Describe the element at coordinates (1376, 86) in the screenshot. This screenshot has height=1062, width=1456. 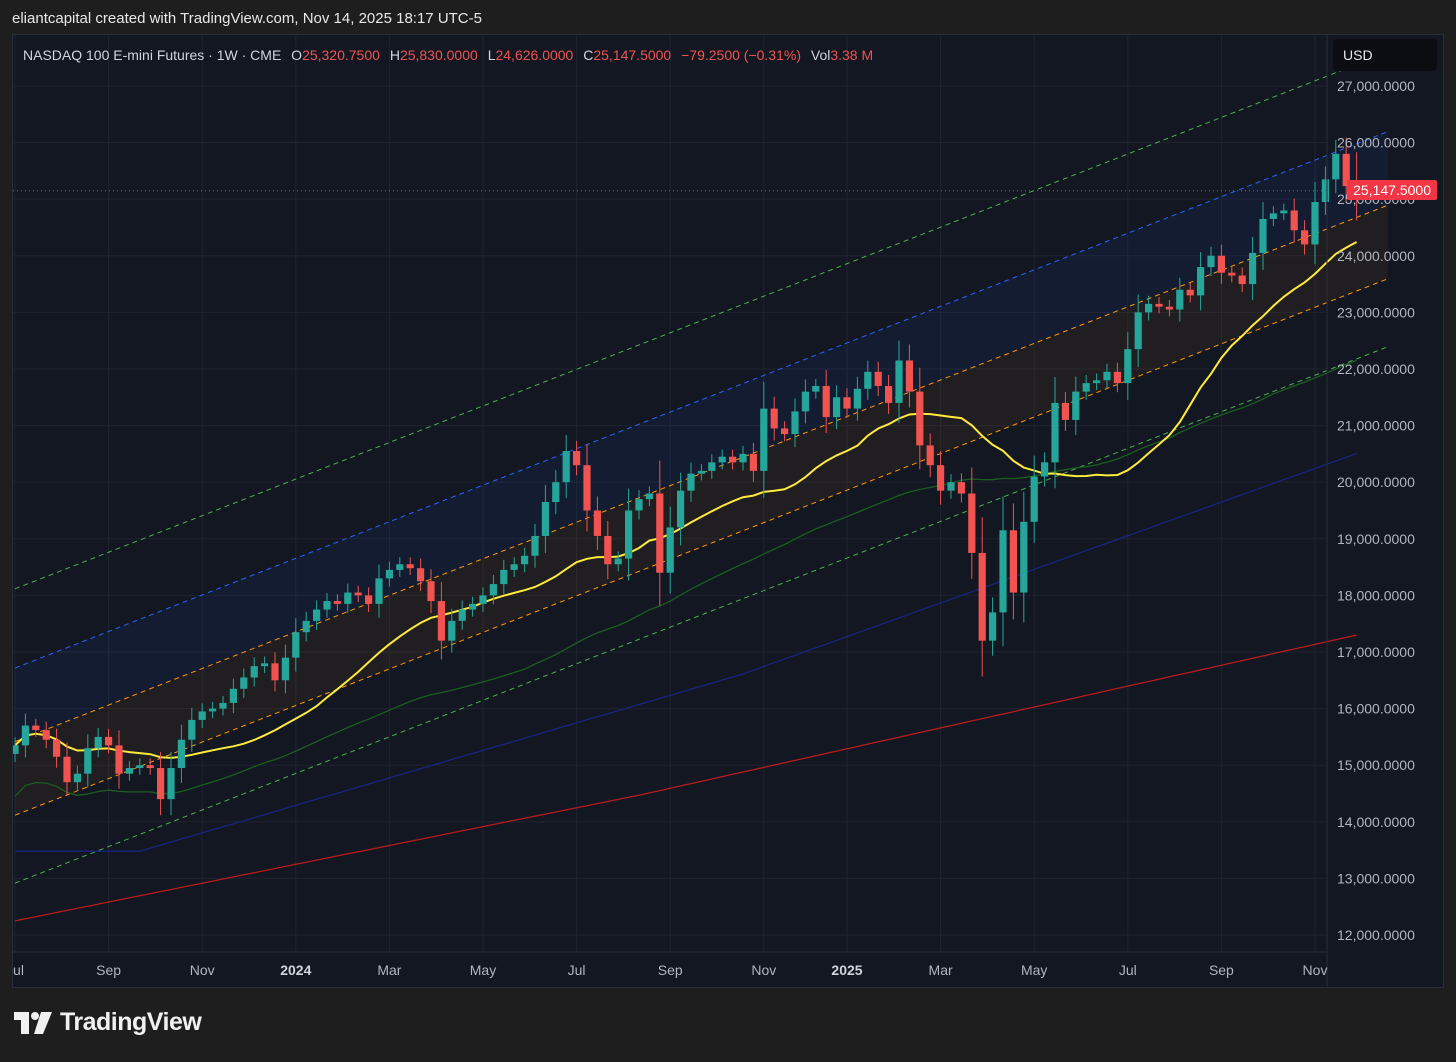
I see `price-tick-label: 27,000.0000` at that location.